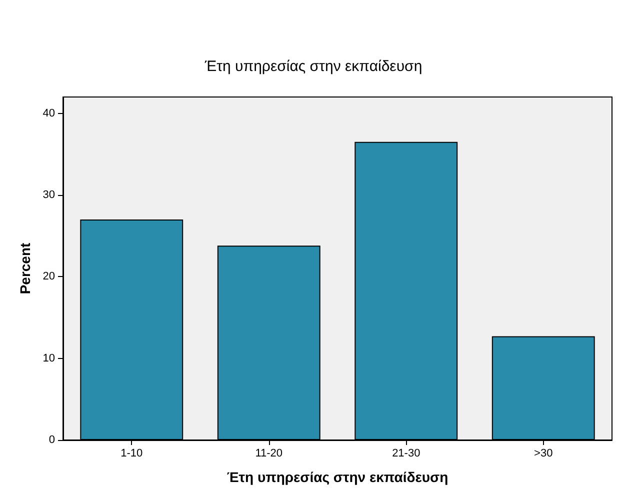 The width and height of the screenshot is (627, 502). Describe the element at coordinates (337, 477) in the screenshot. I see `x-axis-title: Έτη υπηρεσίας στην εκπαίδευση` at that location.